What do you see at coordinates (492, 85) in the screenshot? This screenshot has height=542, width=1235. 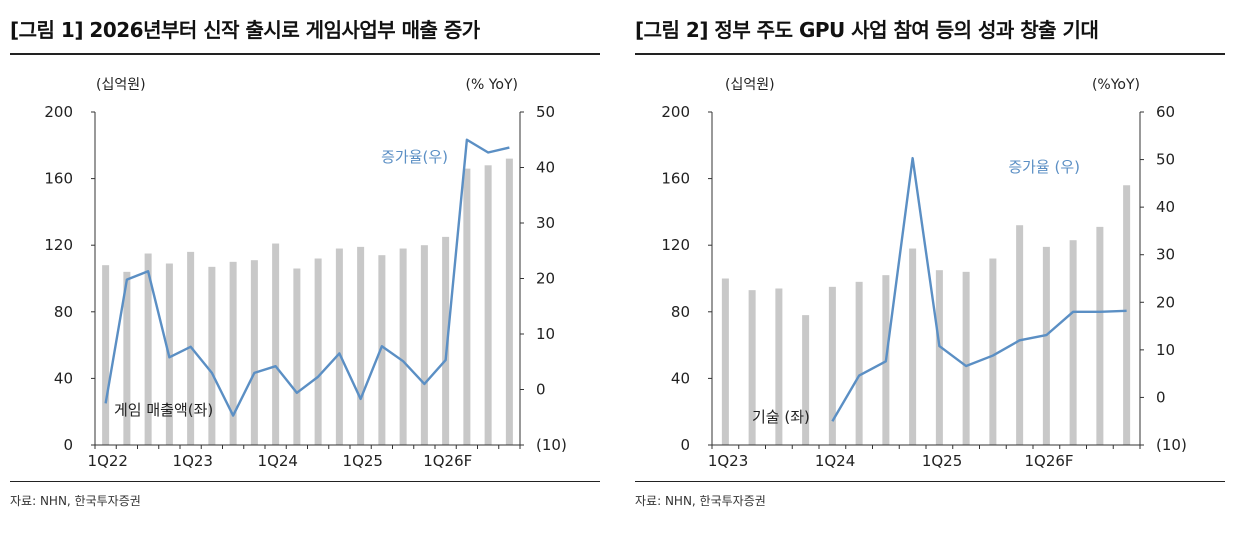 I see `right-unit-label: (% YoY)` at bounding box center [492, 85].